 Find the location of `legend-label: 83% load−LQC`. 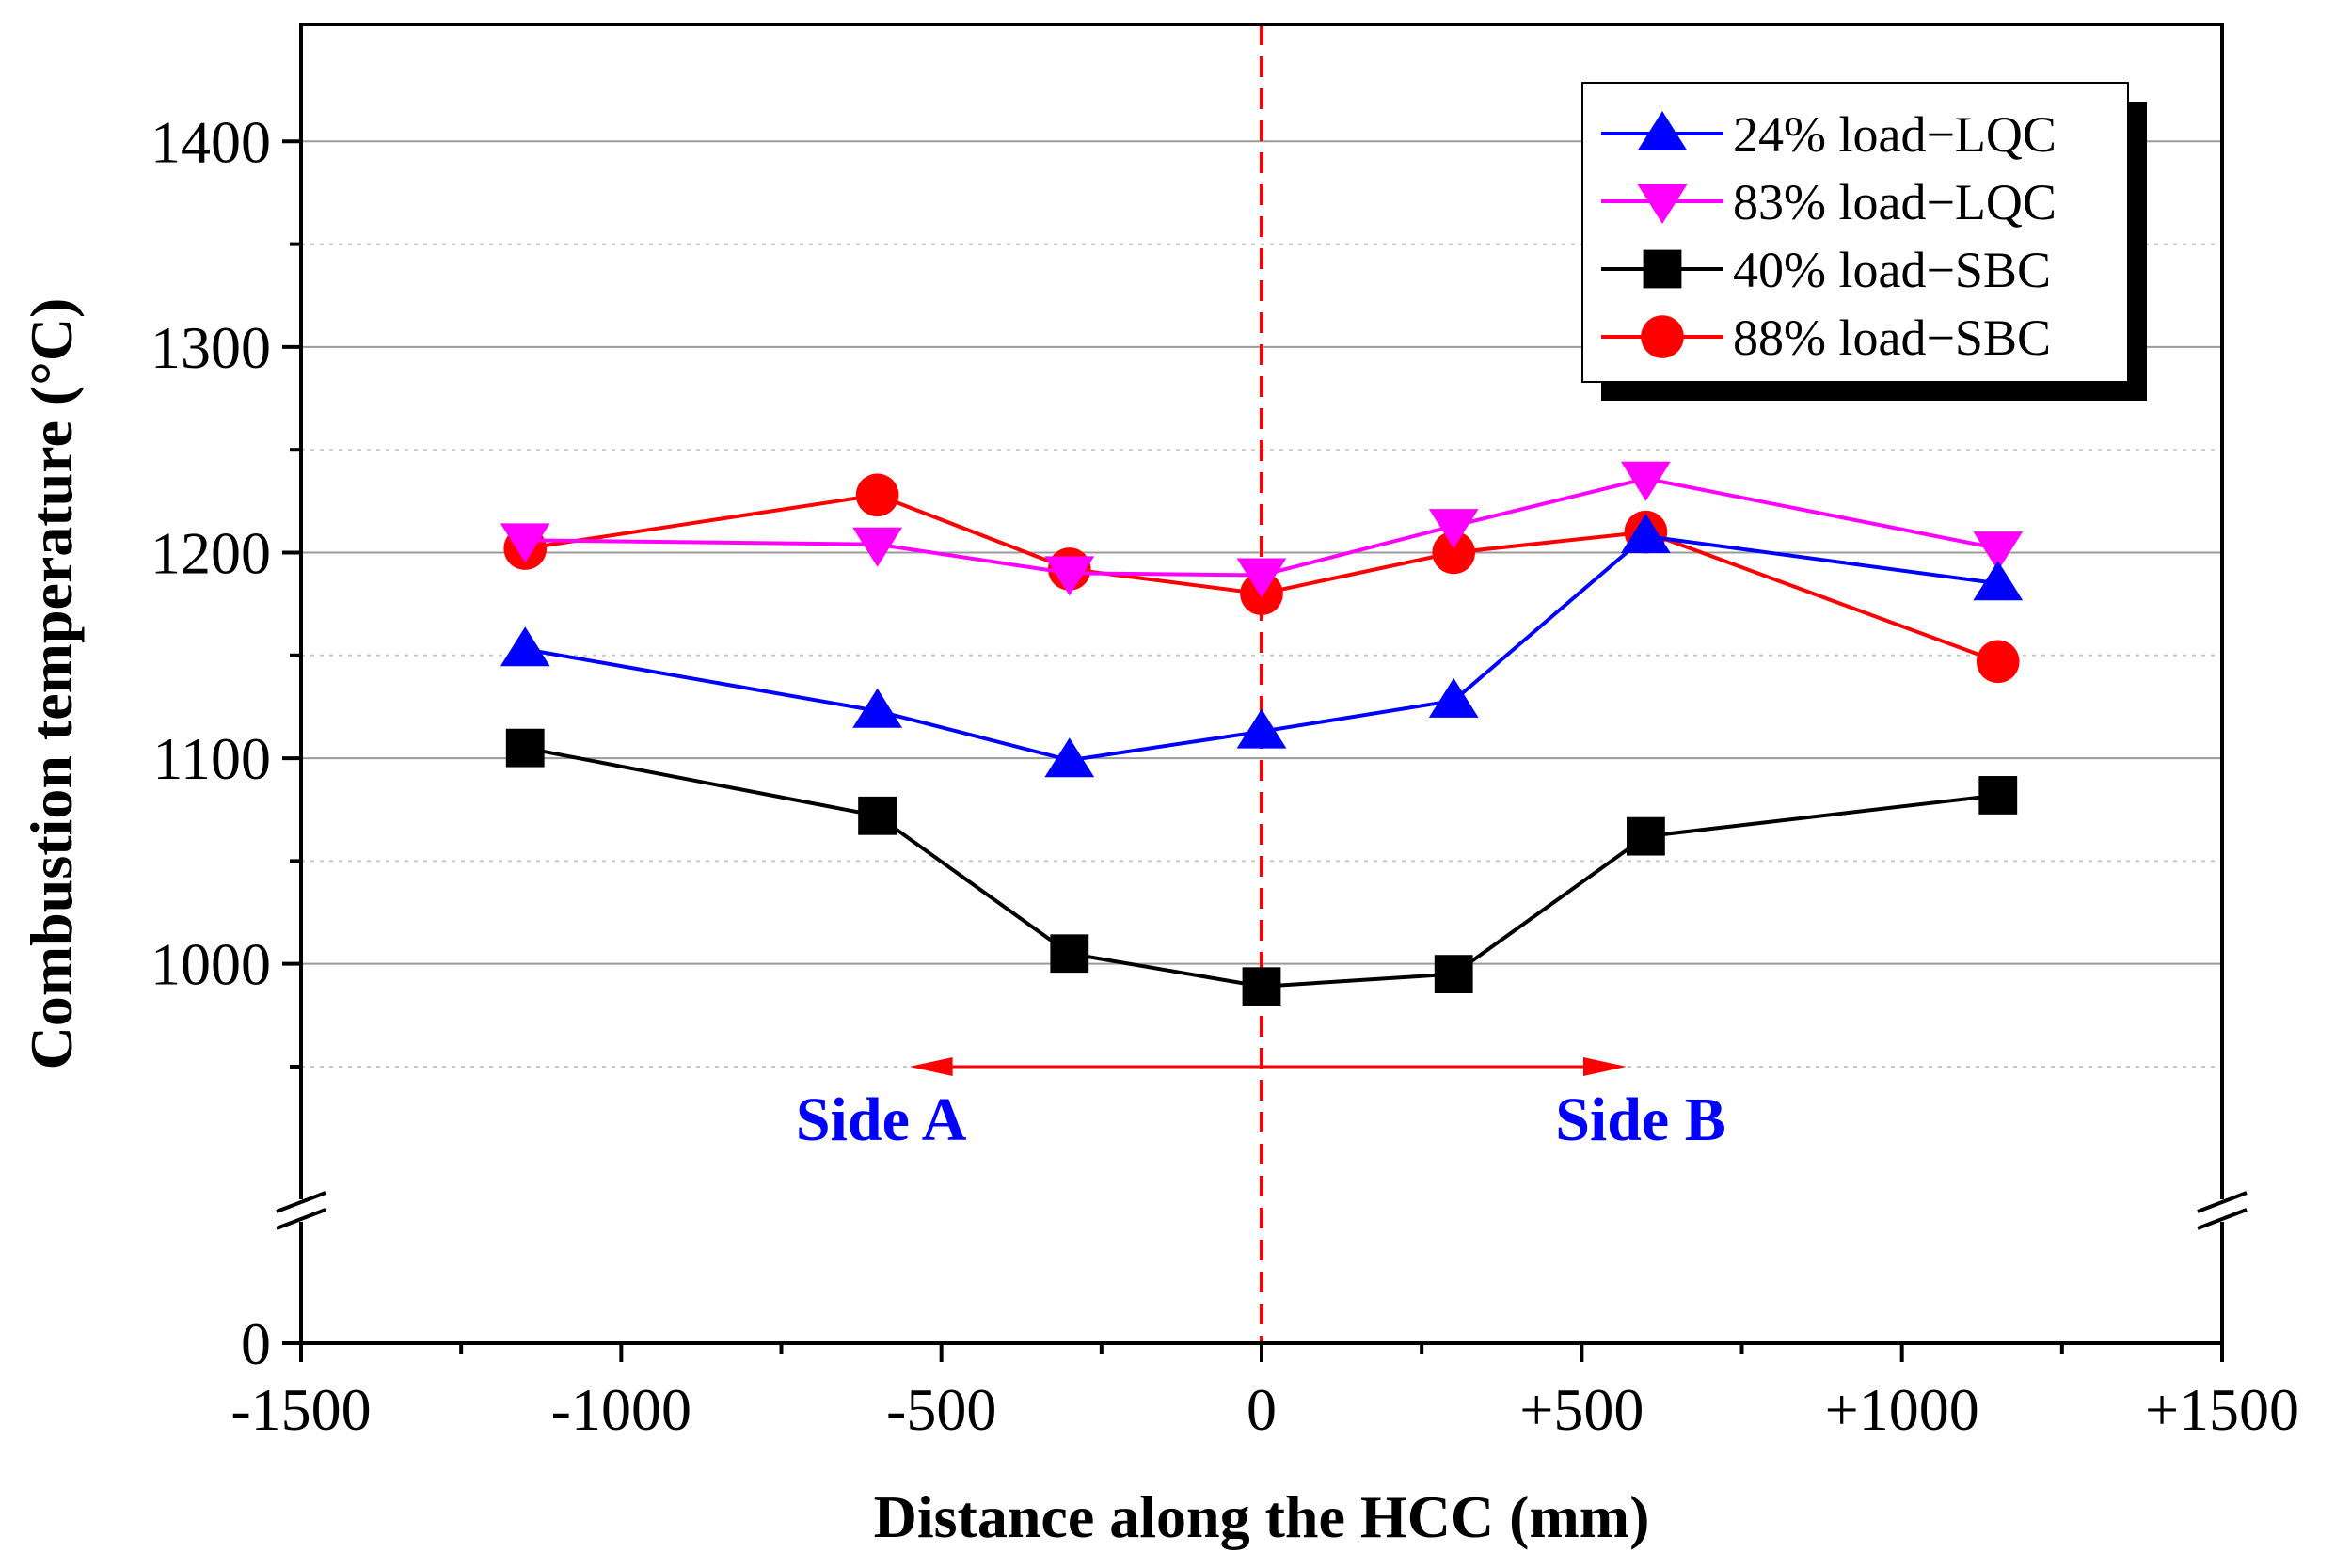

legend-label: 83% load−LQC is located at coordinates (1895, 202).